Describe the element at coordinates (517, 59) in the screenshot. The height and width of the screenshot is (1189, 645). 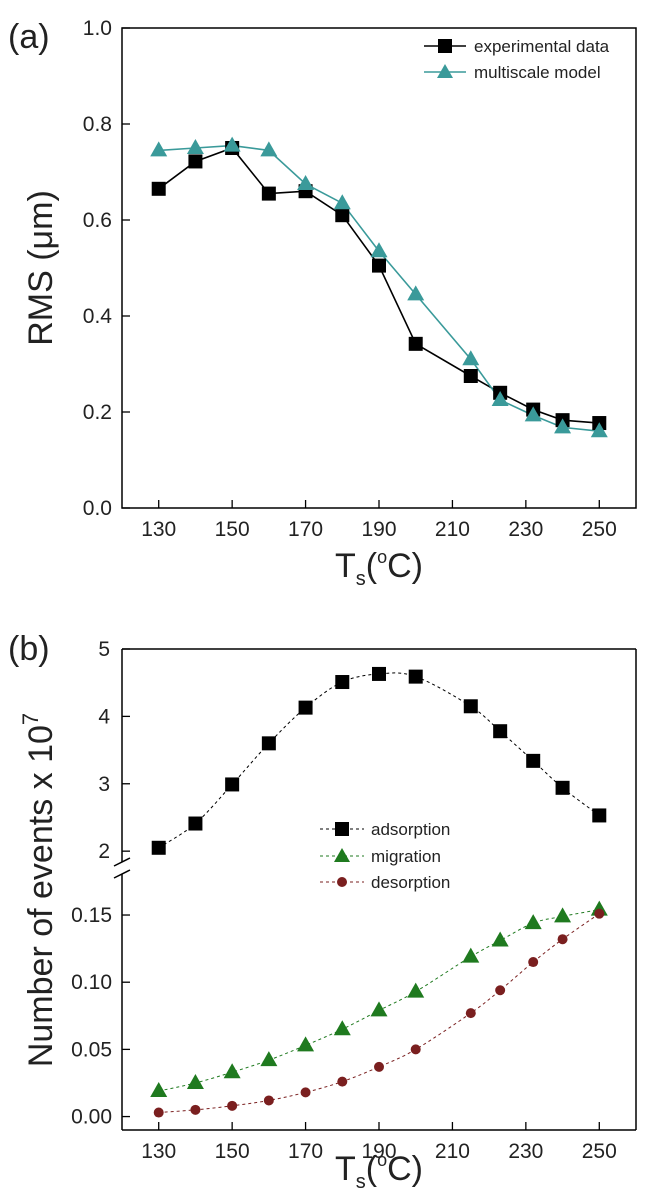
I see `panel-a-legend: experimental data multiscale model` at that location.